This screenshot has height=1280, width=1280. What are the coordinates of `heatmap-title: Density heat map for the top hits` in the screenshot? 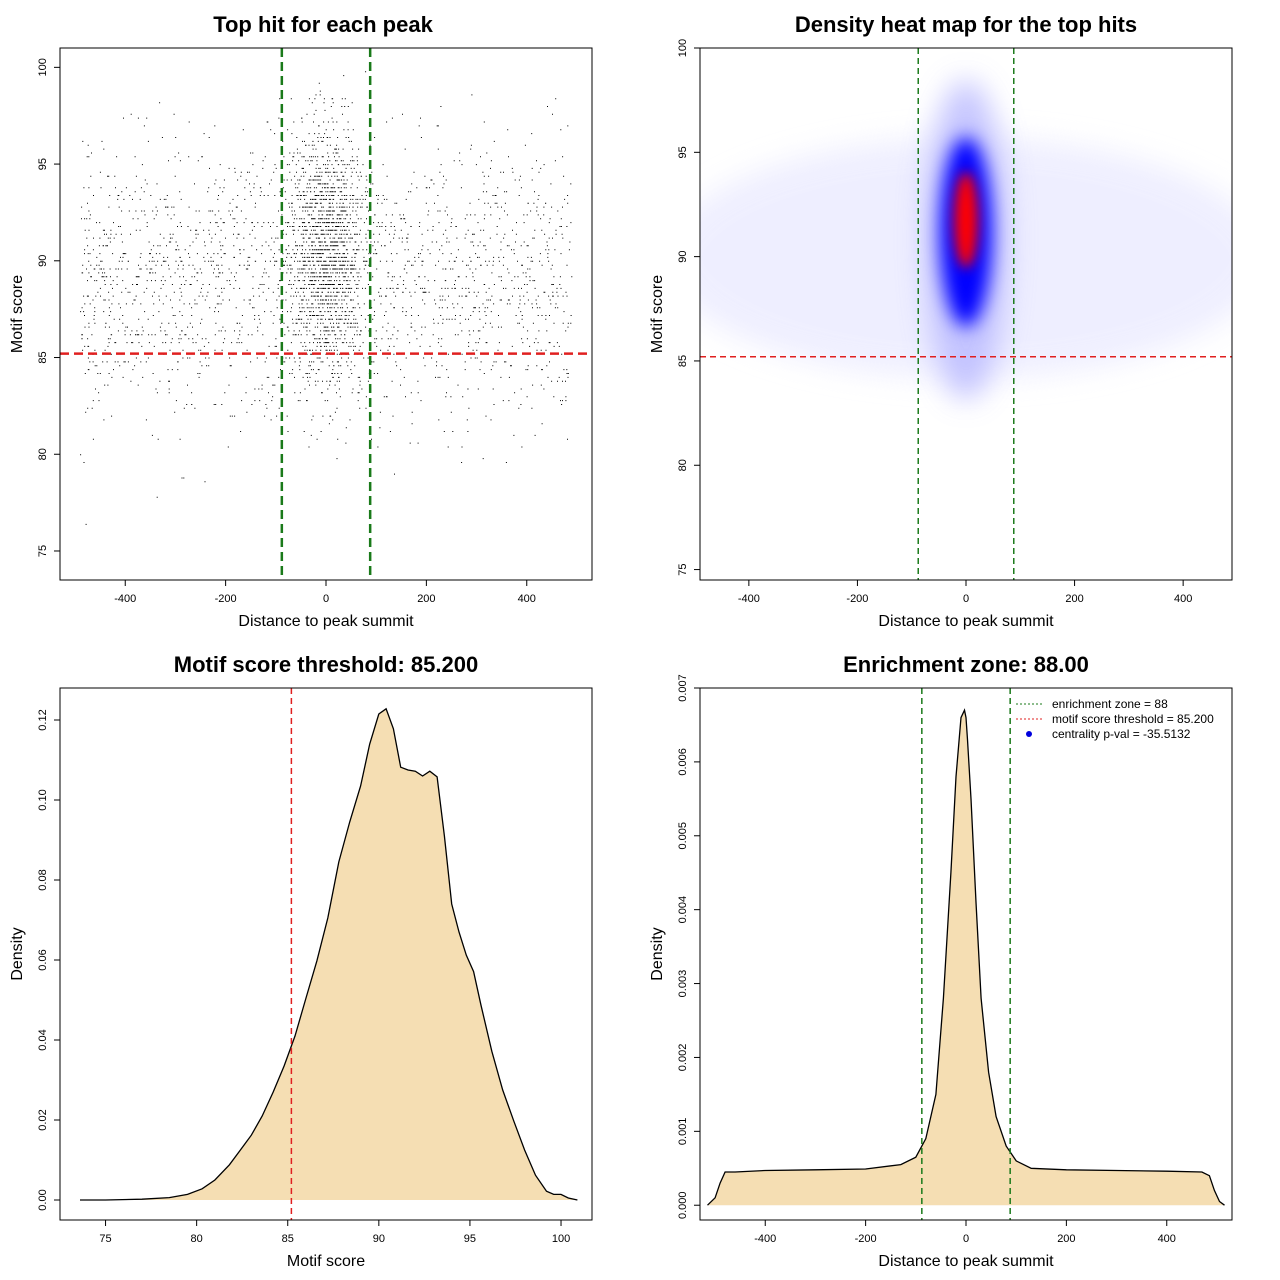 It's located at (966, 24).